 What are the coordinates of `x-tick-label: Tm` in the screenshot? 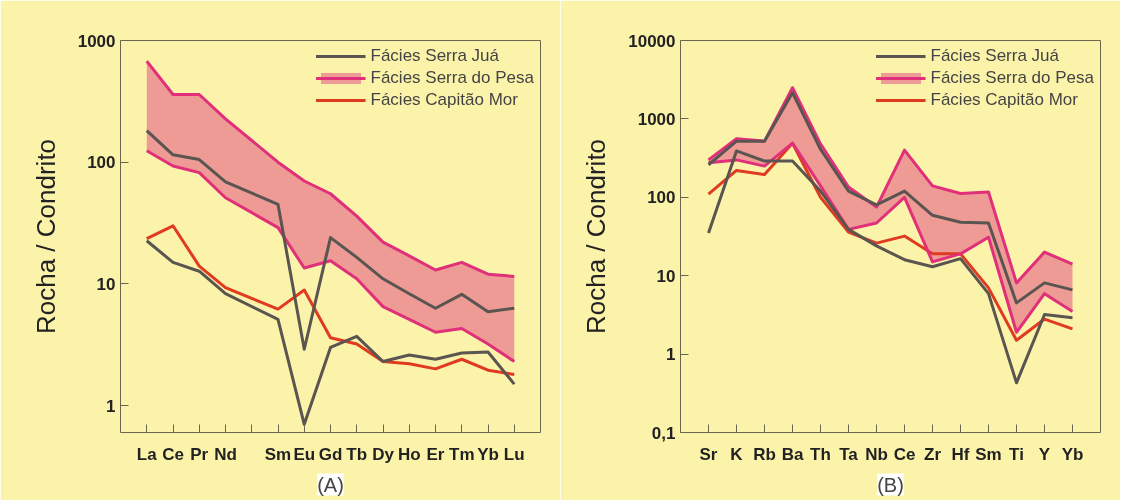 It's located at (462, 454).